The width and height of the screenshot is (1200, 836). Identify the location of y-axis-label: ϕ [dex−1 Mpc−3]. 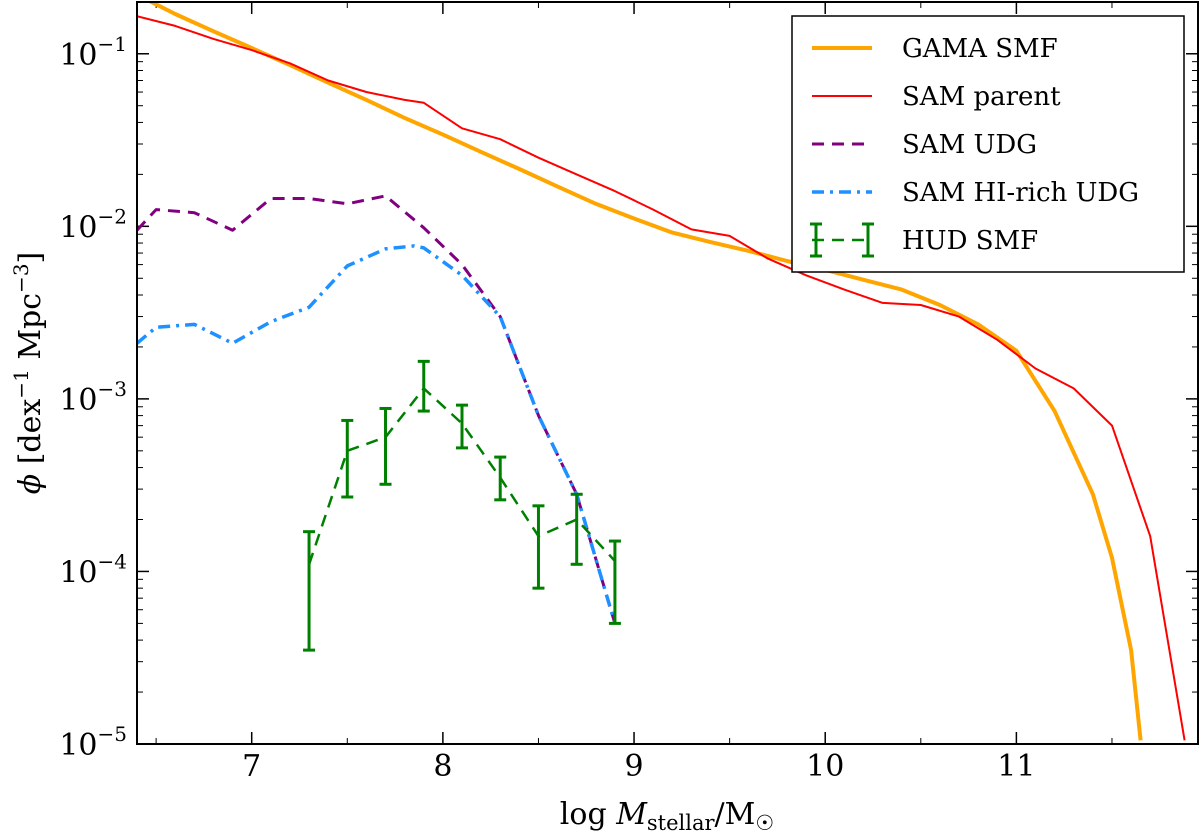
(28, 373).